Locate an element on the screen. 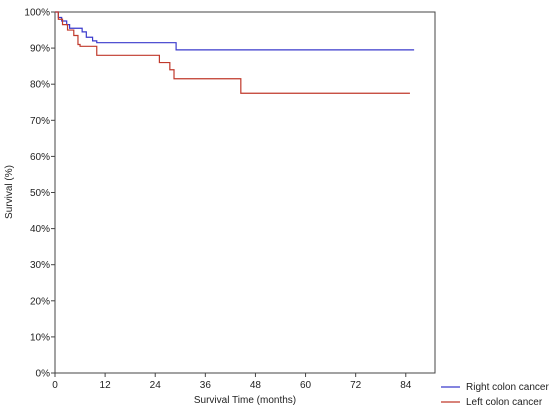  series-line-right-colon is located at coordinates (235, 31).